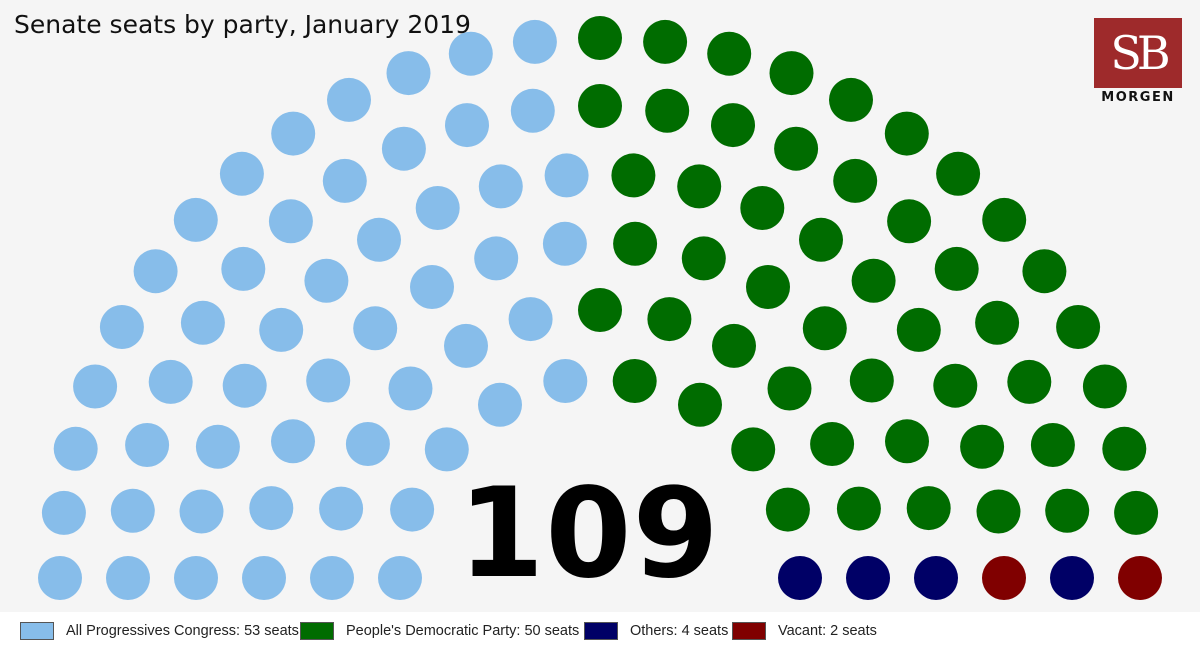 This screenshot has width=1200, height=663. Describe the element at coordinates (589, 534) in the screenshot. I see `total-seats-label: 109` at that location.